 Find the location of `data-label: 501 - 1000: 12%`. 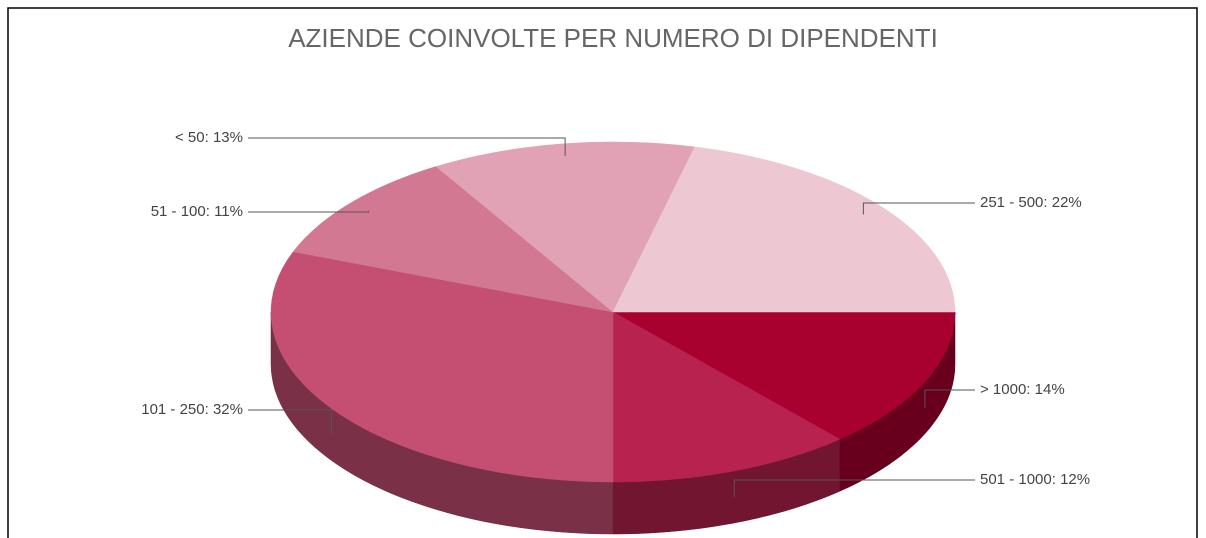

data-label: 501 - 1000: 12% is located at coordinates (1035, 479).